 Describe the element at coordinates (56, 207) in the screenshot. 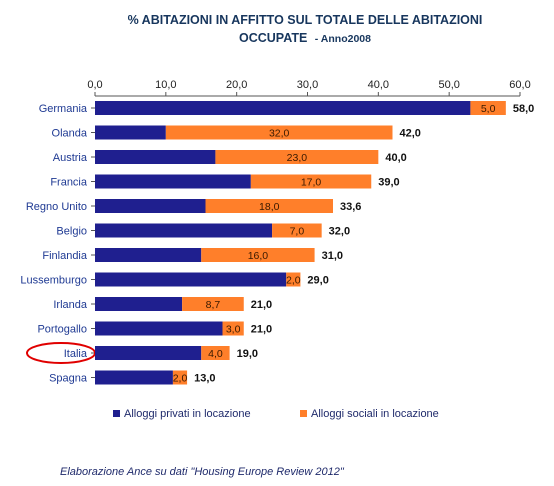

I see `category-label: Regno Unito` at that location.